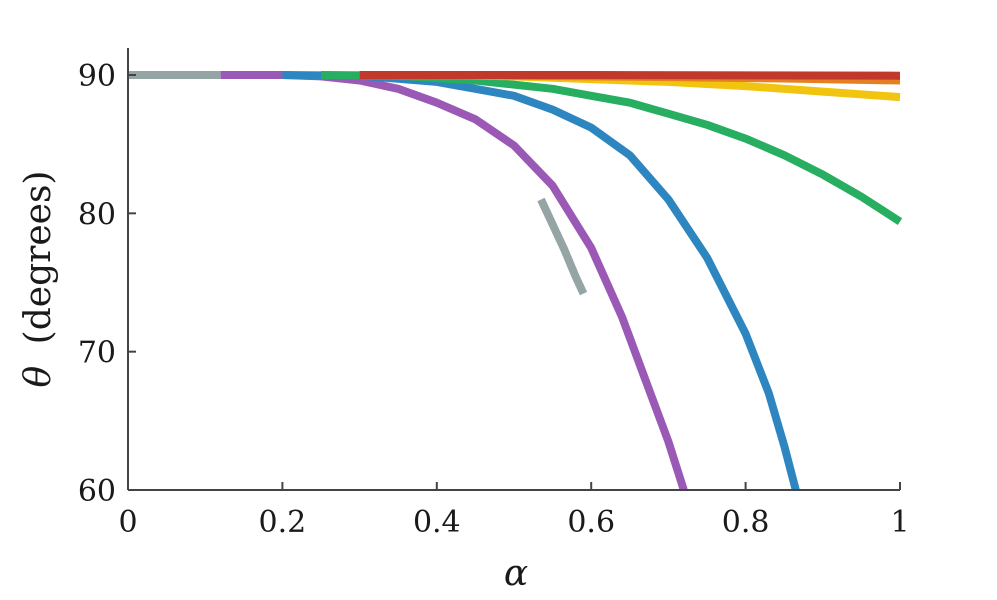  What do you see at coordinates (516, 573) in the screenshot?
I see `x-axis-label: α` at bounding box center [516, 573].